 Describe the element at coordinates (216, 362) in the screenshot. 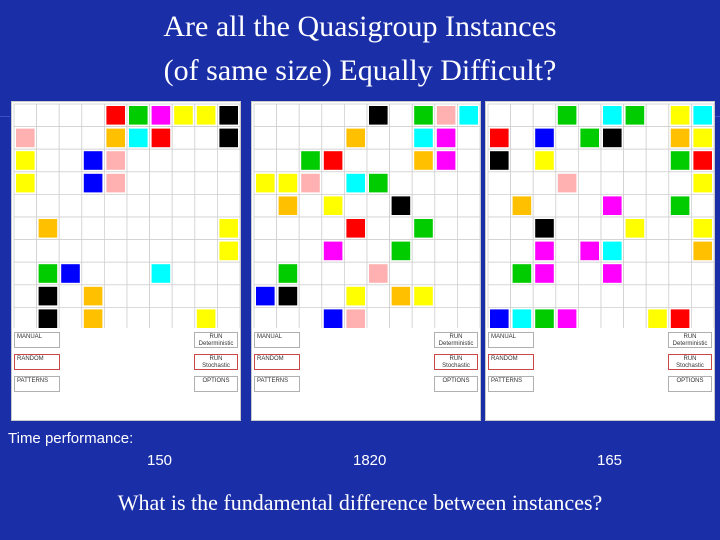

I see `run-stochastic-button: RUN Stochastic` at that location.